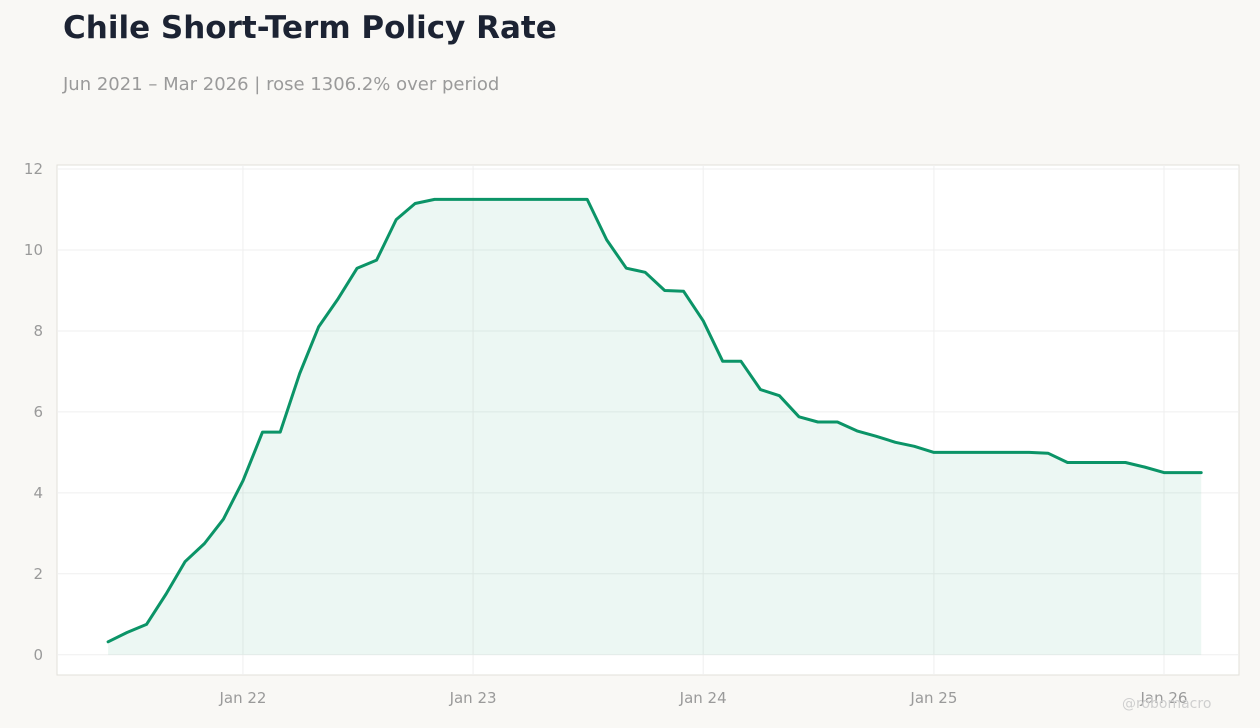  I want to click on x-tick-label: Jan 22, so click(242, 698).